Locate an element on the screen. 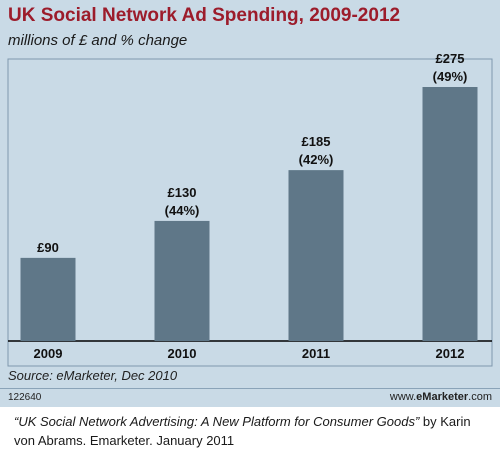 The image size is (500, 468). change-label-2011: (42%) is located at coordinates (316, 159).